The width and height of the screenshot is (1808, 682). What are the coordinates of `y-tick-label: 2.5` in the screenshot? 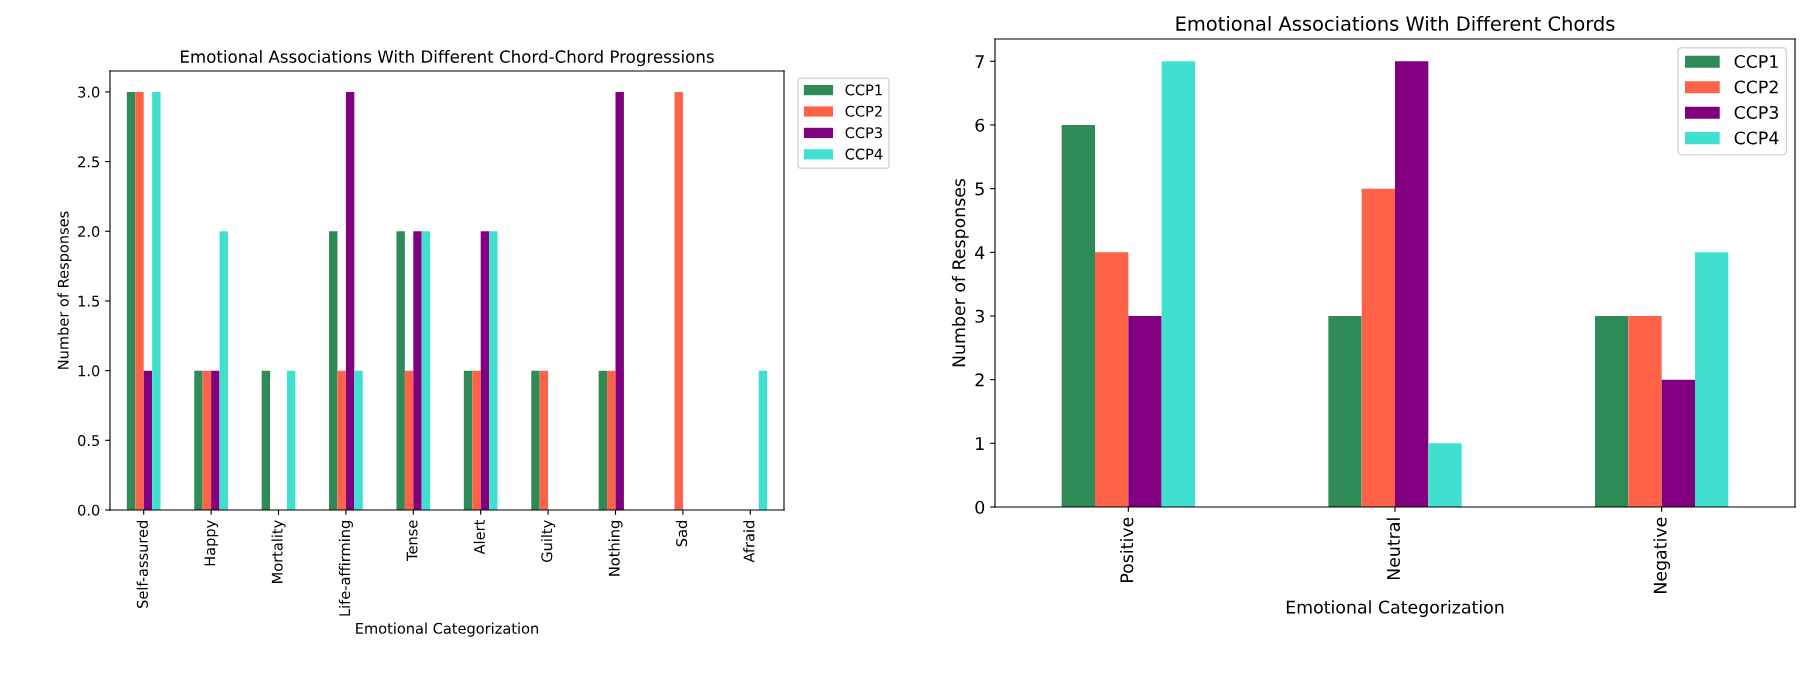 It's located at (88, 162).